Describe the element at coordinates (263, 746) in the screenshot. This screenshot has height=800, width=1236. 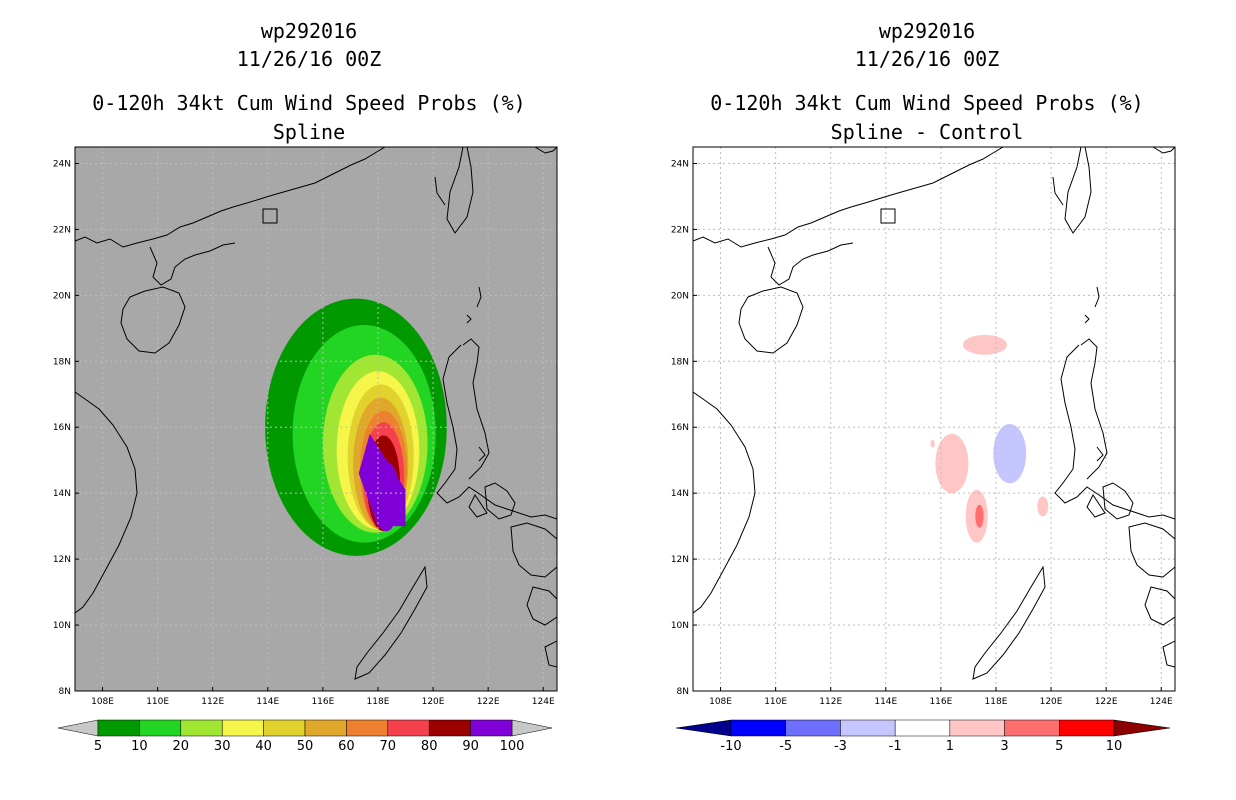
I see `colorbar-label: 40` at that location.